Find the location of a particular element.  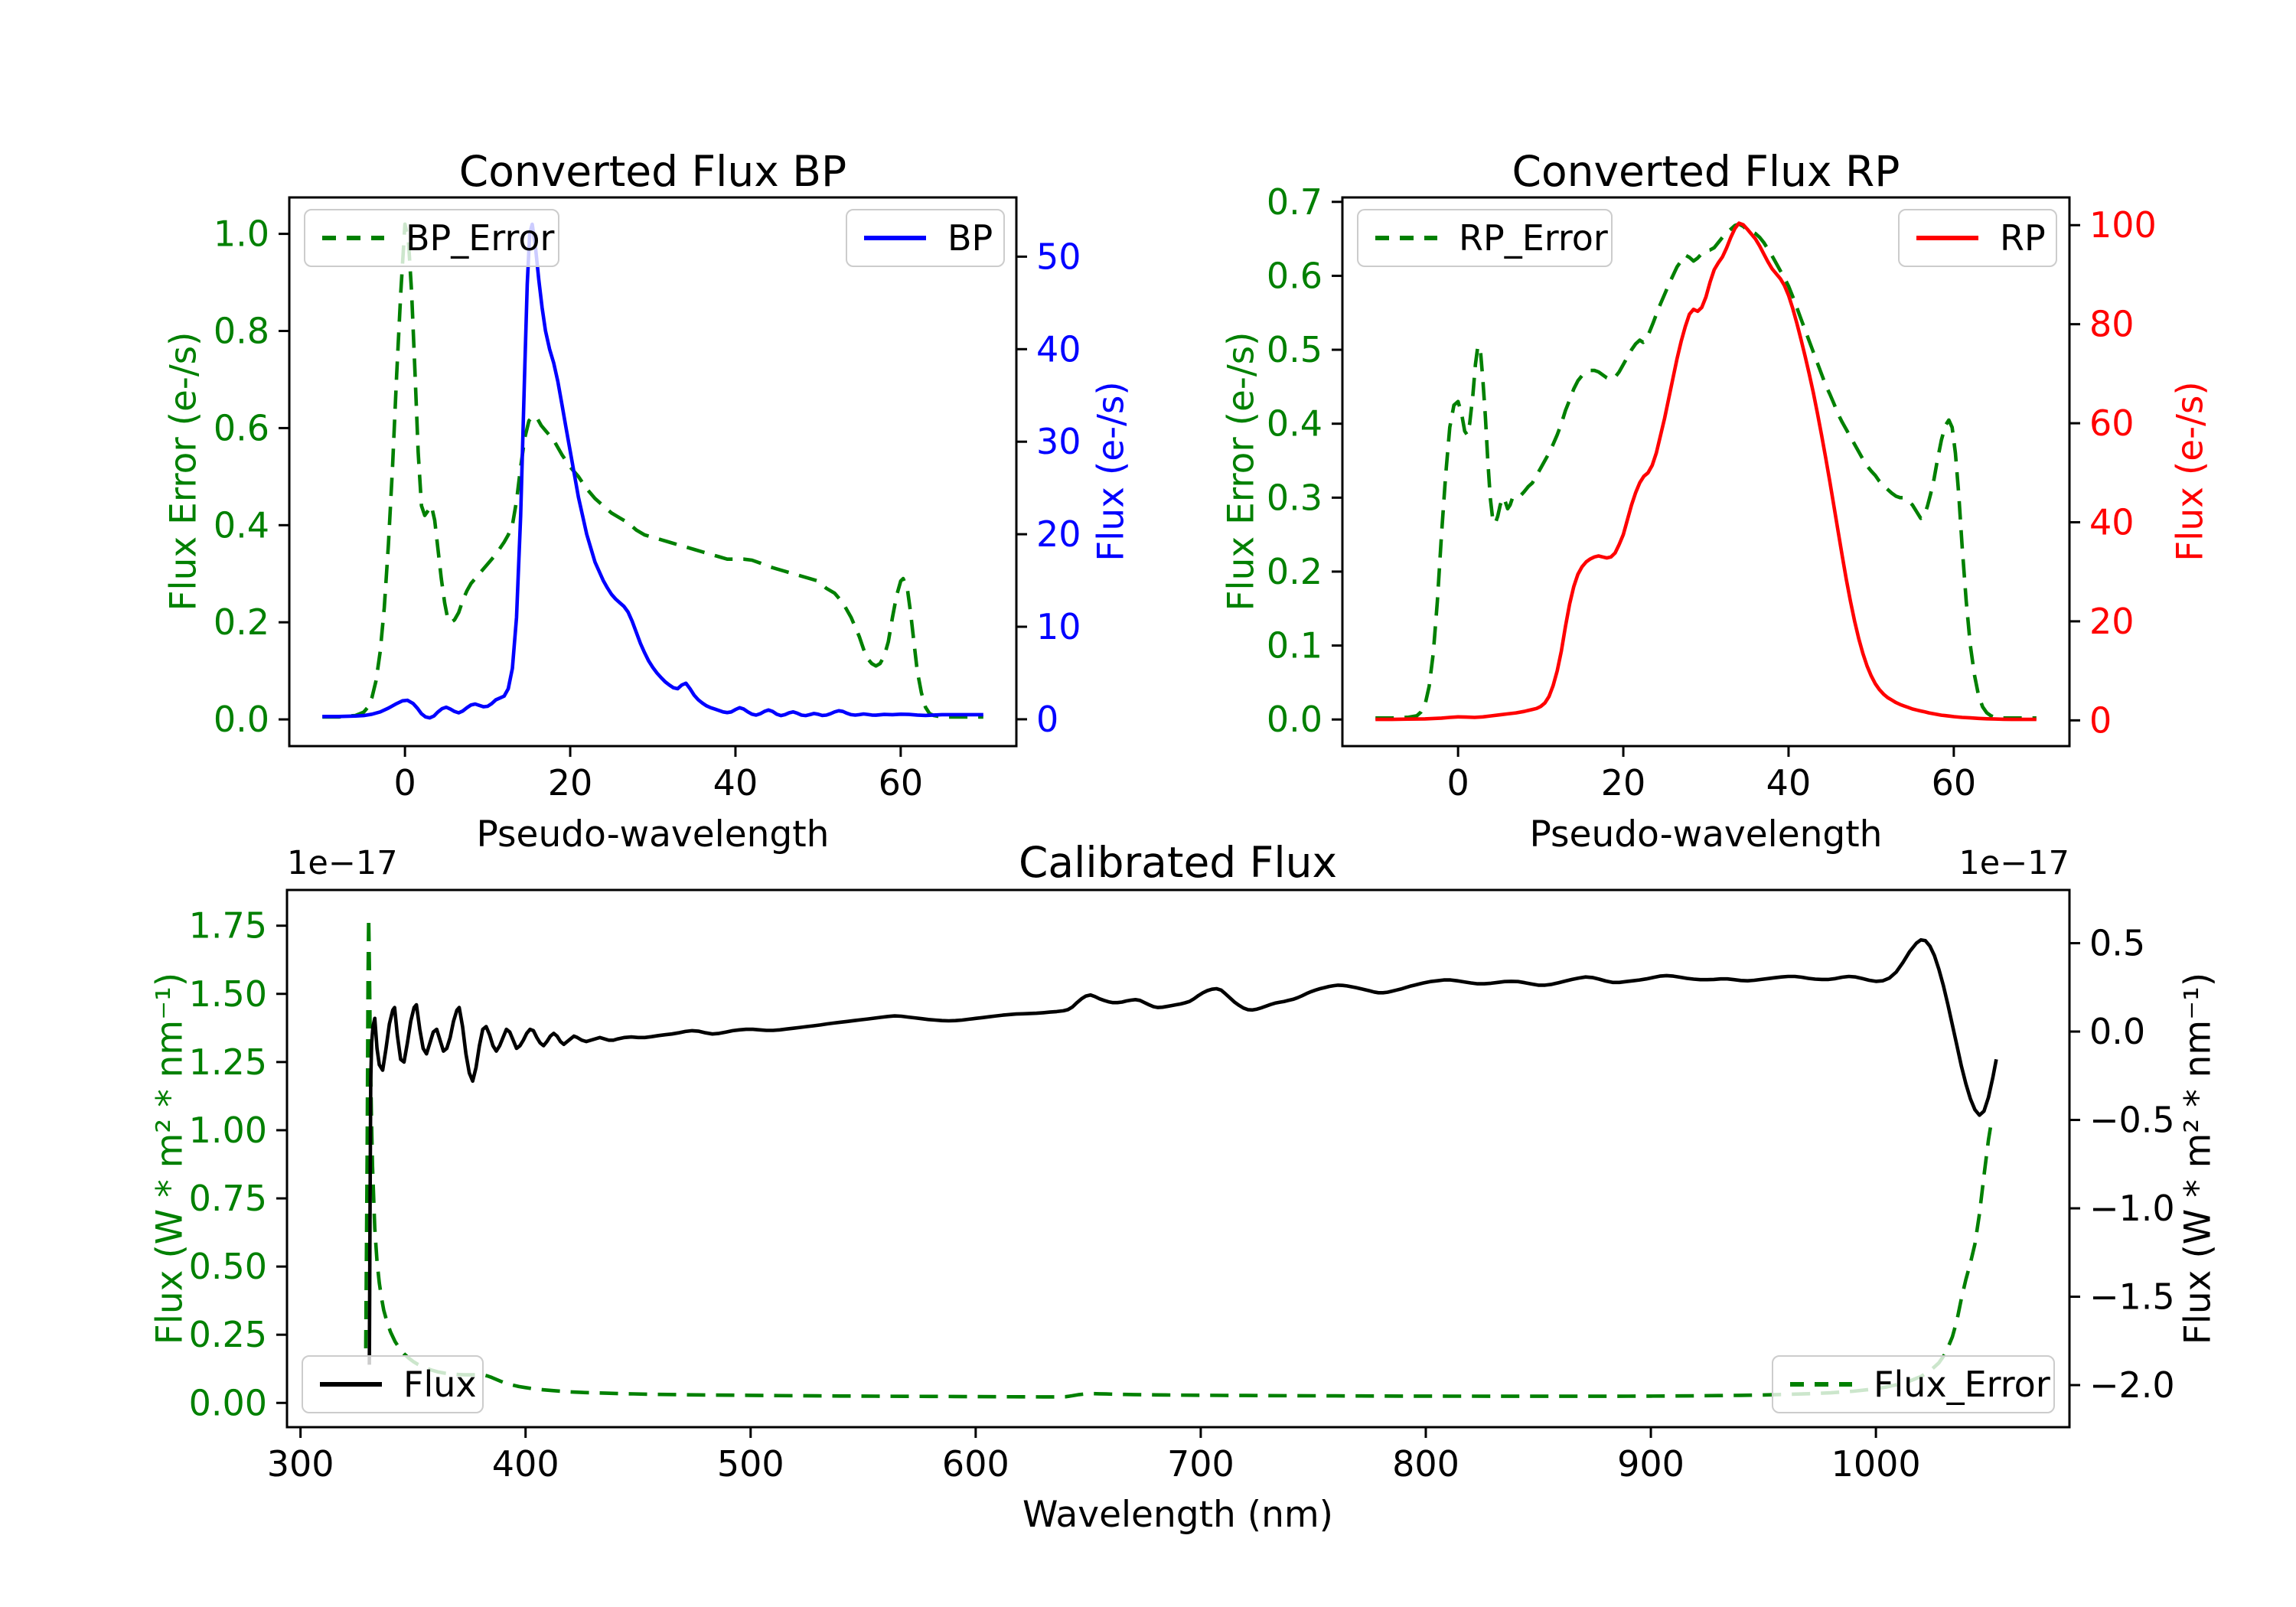

calibrated-flux-y-left-tick-label: 1.00 is located at coordinates (228, 1130).